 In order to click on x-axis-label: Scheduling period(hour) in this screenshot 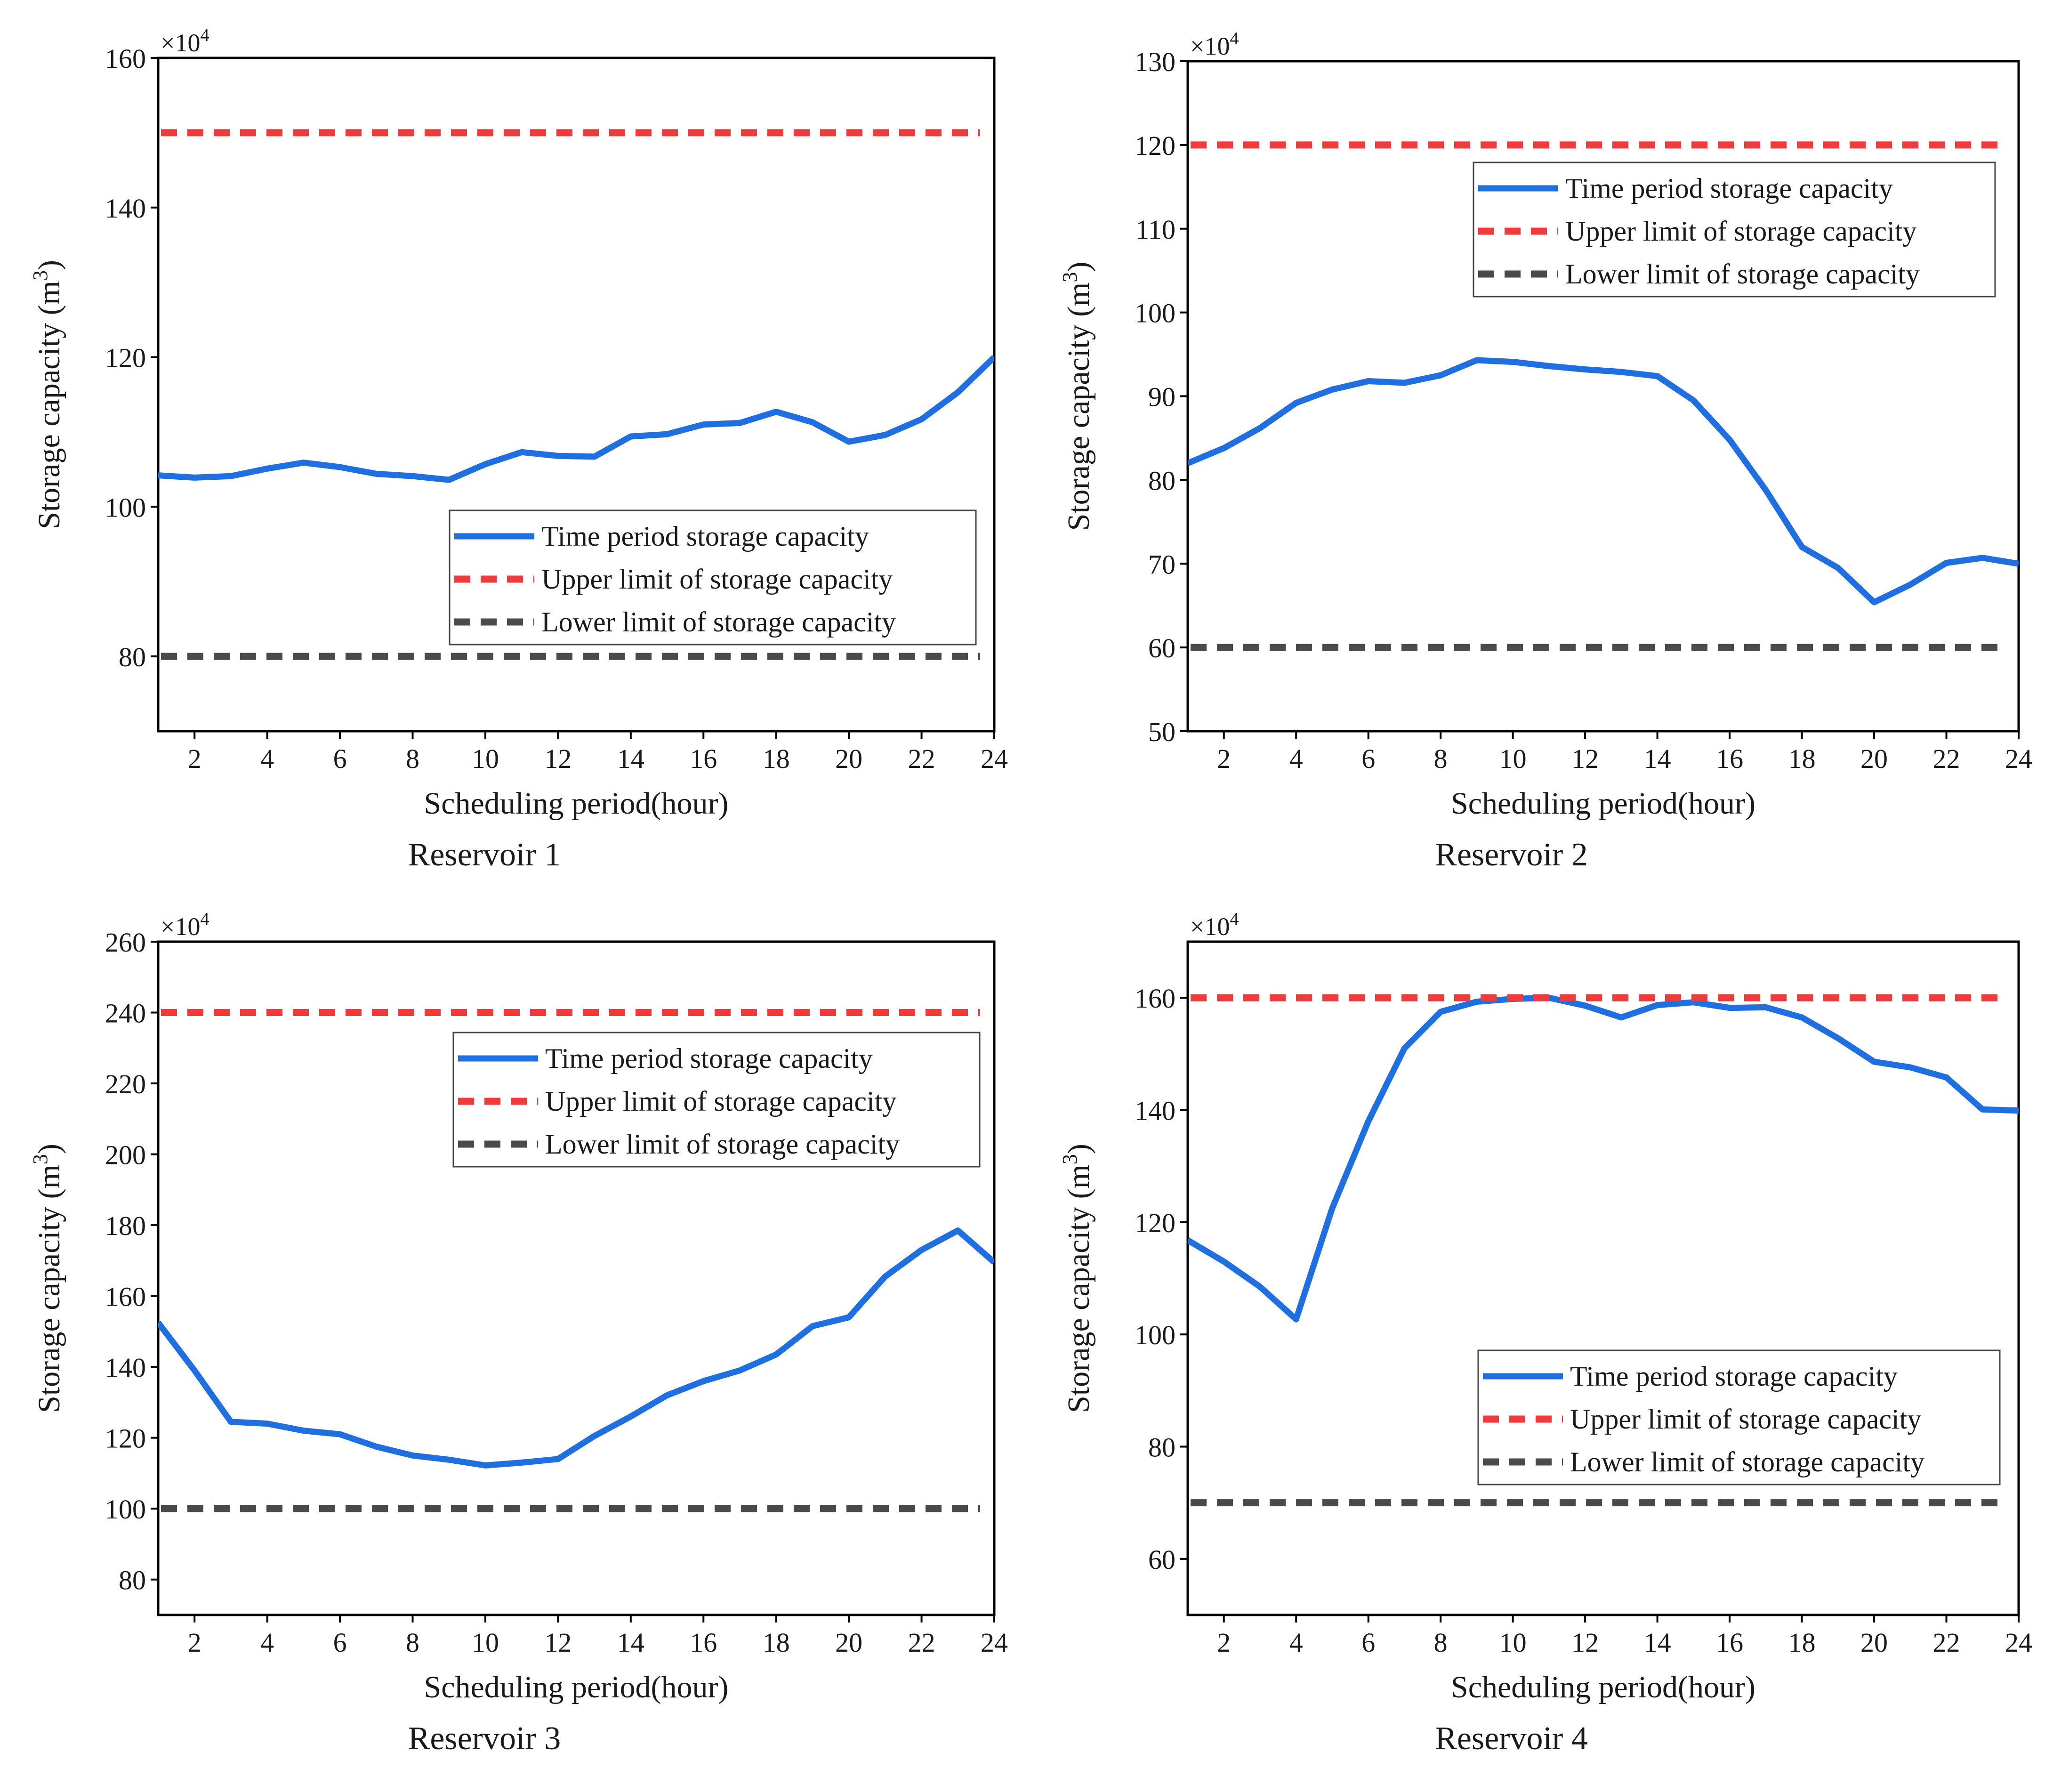, I will do `click(1603, 1687)`.